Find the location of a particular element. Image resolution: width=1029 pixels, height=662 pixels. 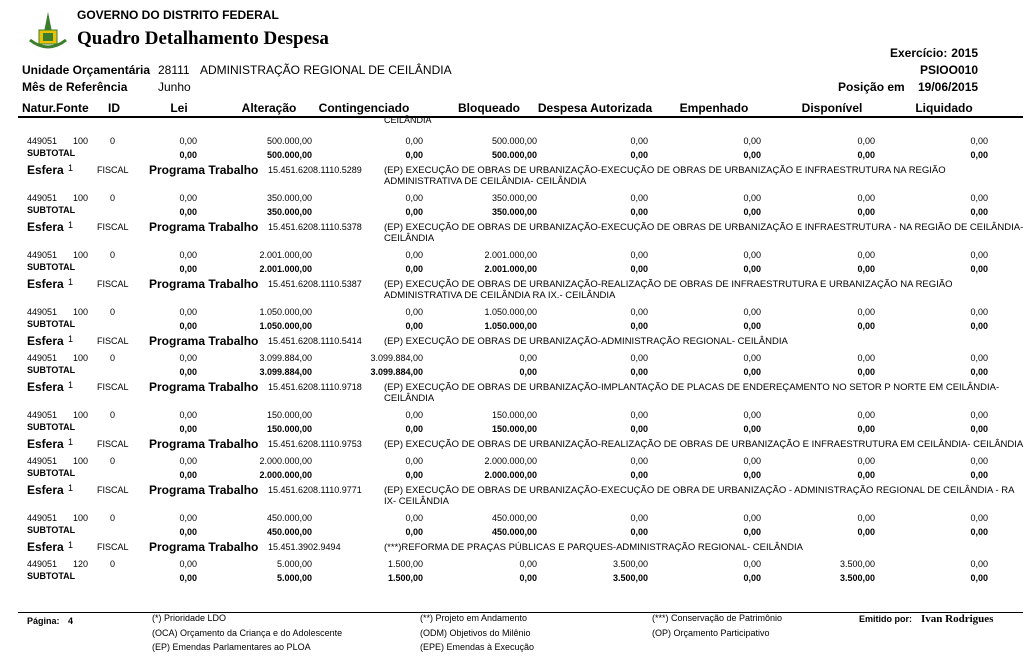

emitido: Ivan Rodrigues is located at coordinates (957, 619).